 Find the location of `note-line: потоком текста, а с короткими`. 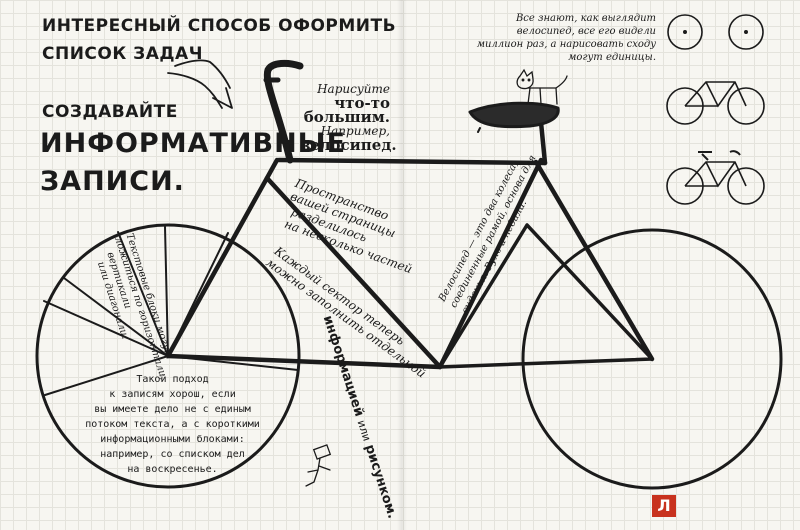

note-line: потоком текста, а с короткими is located at coordinates (172, 424).